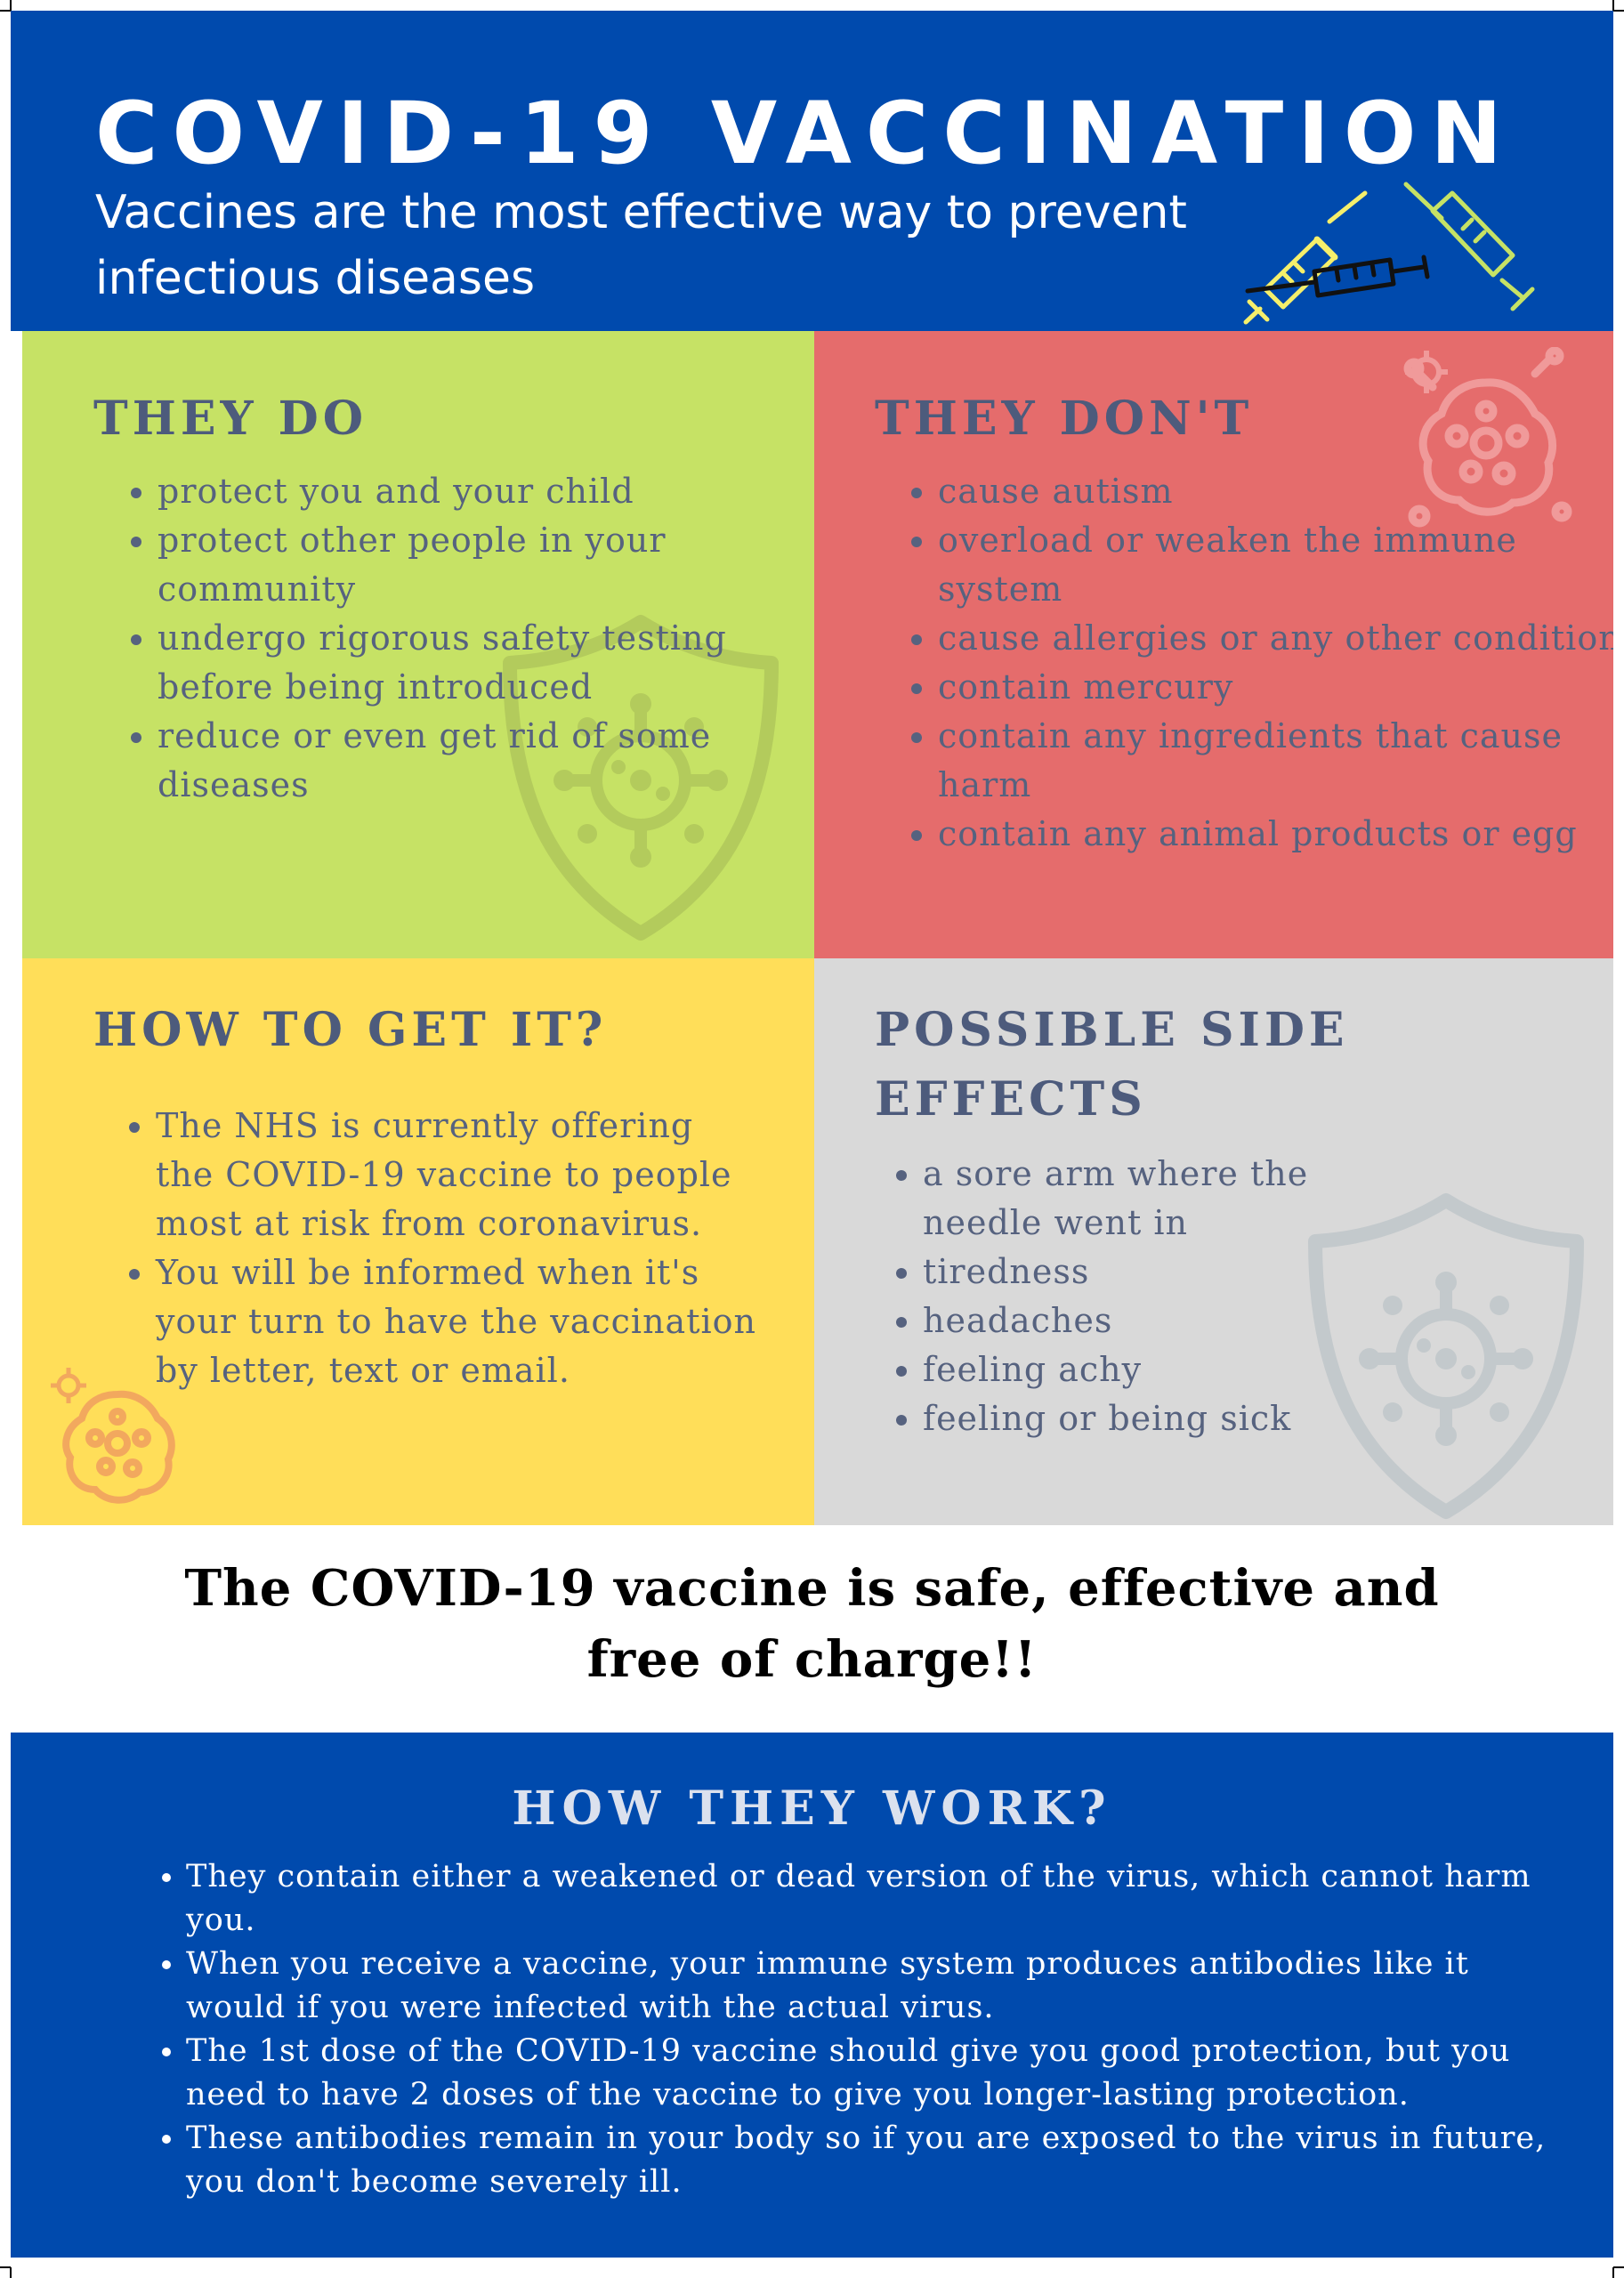  Describe the element at coordinates (1154, 1370) in the screenshot. I see `list-item: feeling achy` at that location.